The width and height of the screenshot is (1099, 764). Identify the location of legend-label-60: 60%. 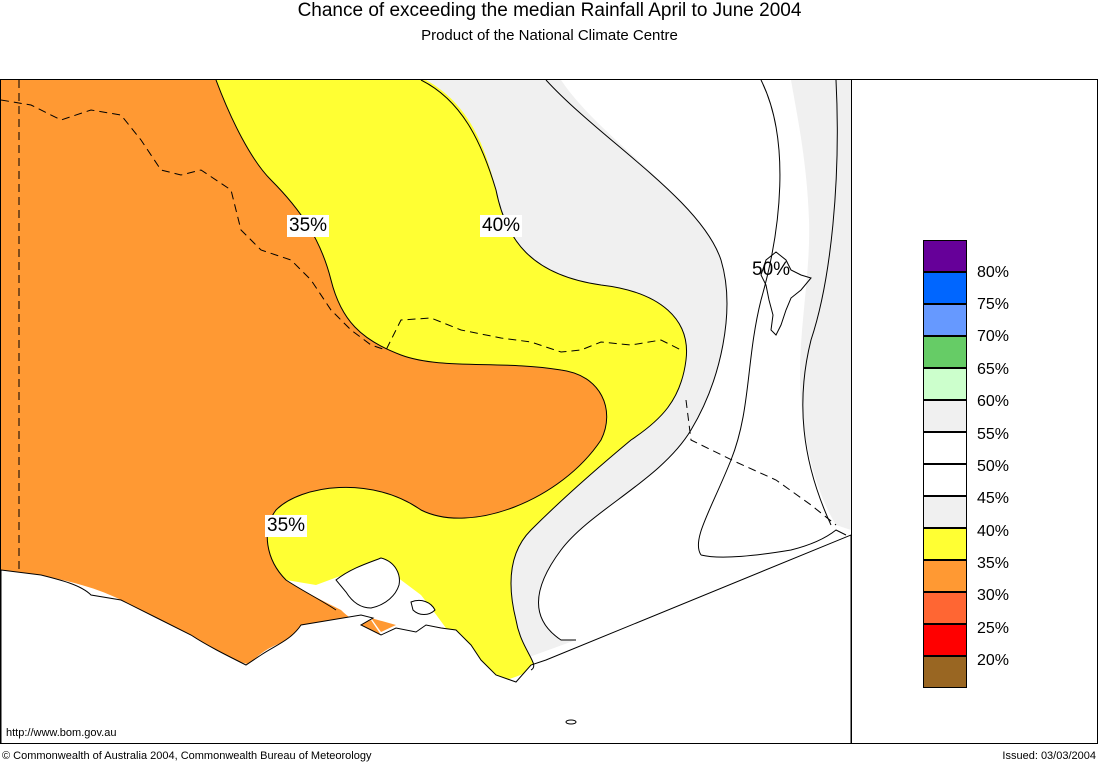
(993, 401).